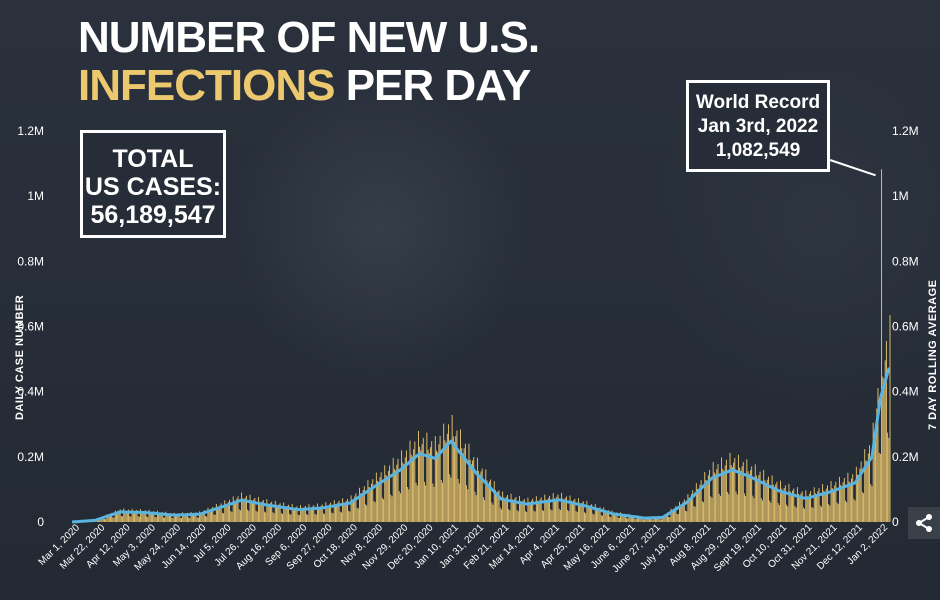 The width and height of the screenshot is (940, 600). What do you see at coordinates (758, 126) in the screenshot?
I see `world-record-box: World Record Jan 3rd, 2022 1,082,549` at bounding box center [758, 126].